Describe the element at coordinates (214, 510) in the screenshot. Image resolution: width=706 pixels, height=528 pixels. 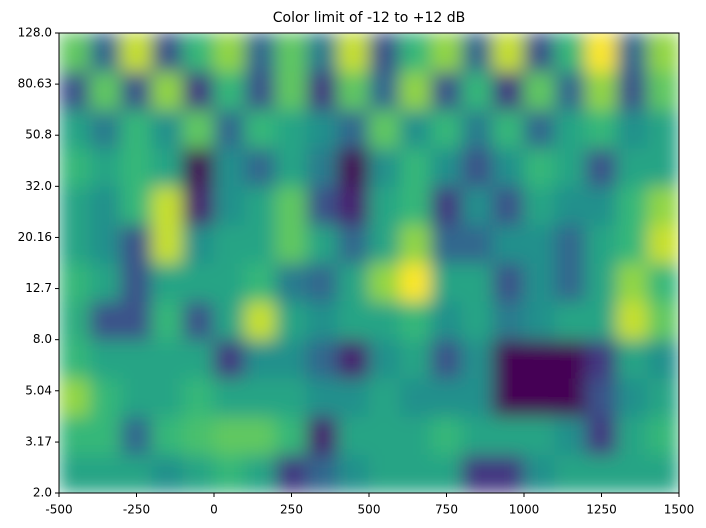
I see `x-tick-label: 0` at that location.